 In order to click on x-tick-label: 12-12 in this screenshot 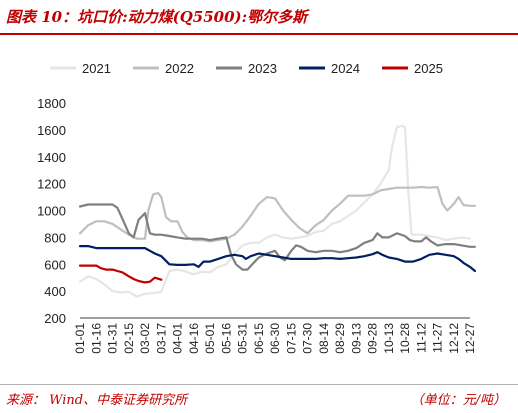, I will do `click(454, 338)`.